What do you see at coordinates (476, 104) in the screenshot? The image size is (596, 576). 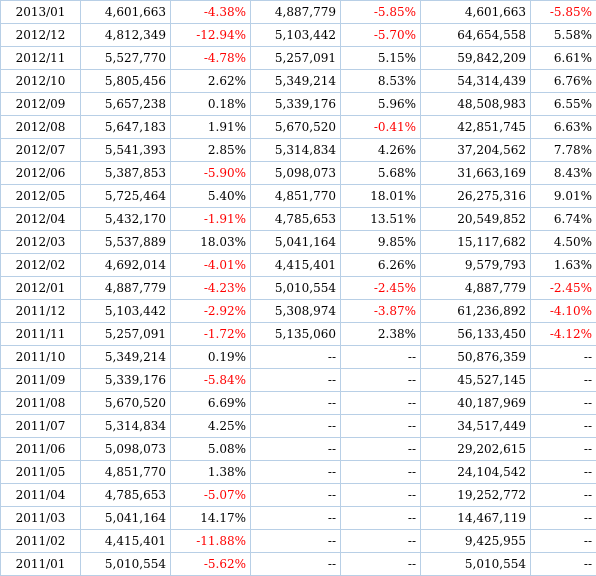 I see `cumulative-revenue-cell: 48,508,983` at bounding box center [476, 104].